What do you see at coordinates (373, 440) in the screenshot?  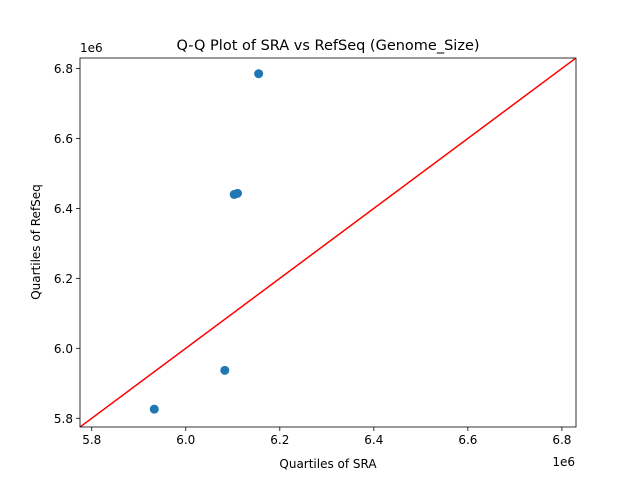 I see `x-tick-label: 6.4` at bounding box center [373, 440].